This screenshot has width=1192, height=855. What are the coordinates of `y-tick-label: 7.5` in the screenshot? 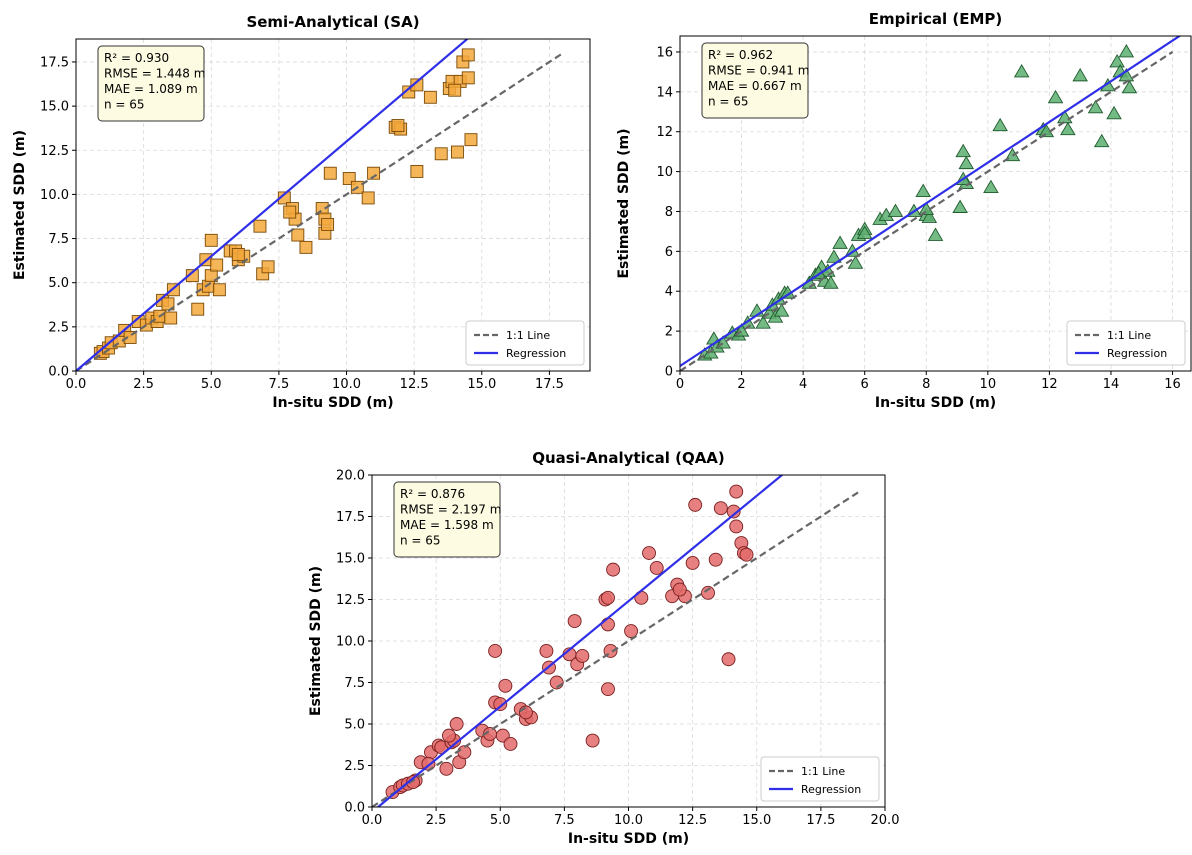 It's located at (58, 239).